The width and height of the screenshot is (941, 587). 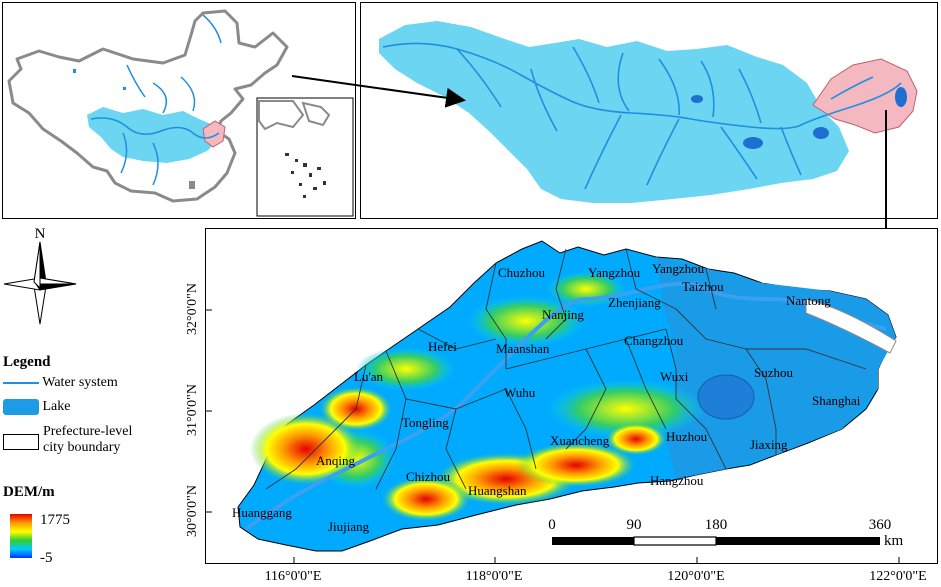 What do you see at coordinates (21, 382) in the screenshot?
I see `water-line-symbol` at bounding box center [21, 382].